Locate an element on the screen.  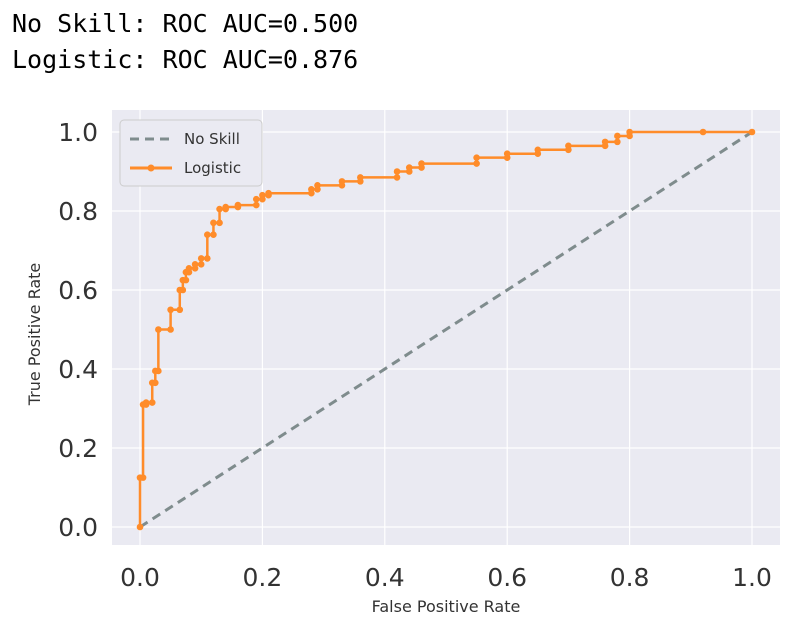
y-tick-label: 0.2 is located at coordinates (78, 448).